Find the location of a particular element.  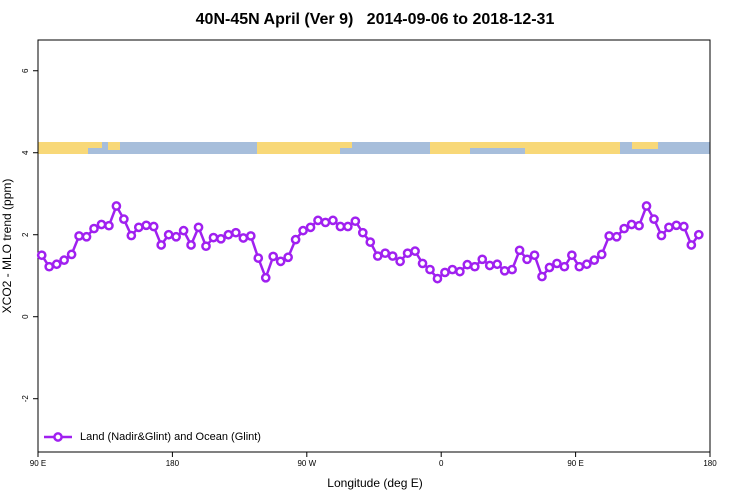

y-tick-label: -2 is located at coordinates (25, 399).